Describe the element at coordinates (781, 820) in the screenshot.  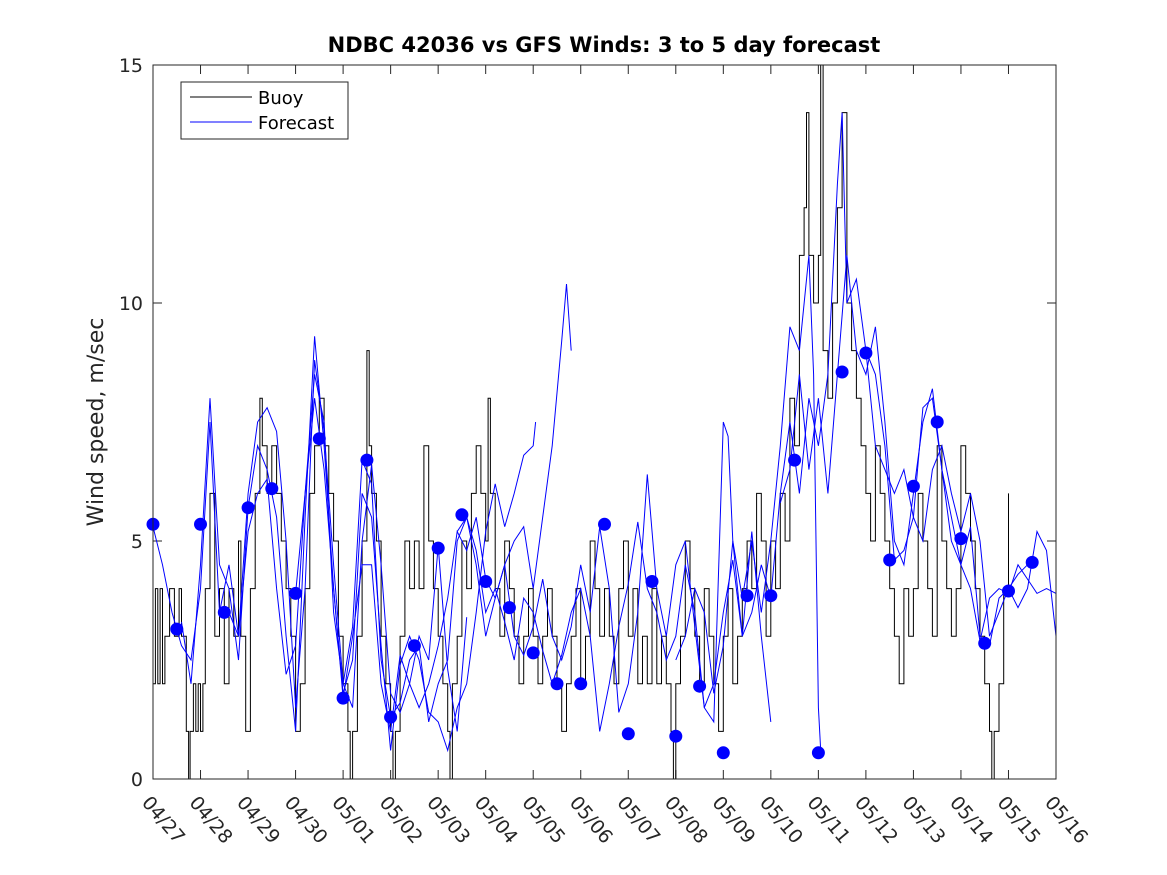
I see `x-tick-label: 05/10` at that location.